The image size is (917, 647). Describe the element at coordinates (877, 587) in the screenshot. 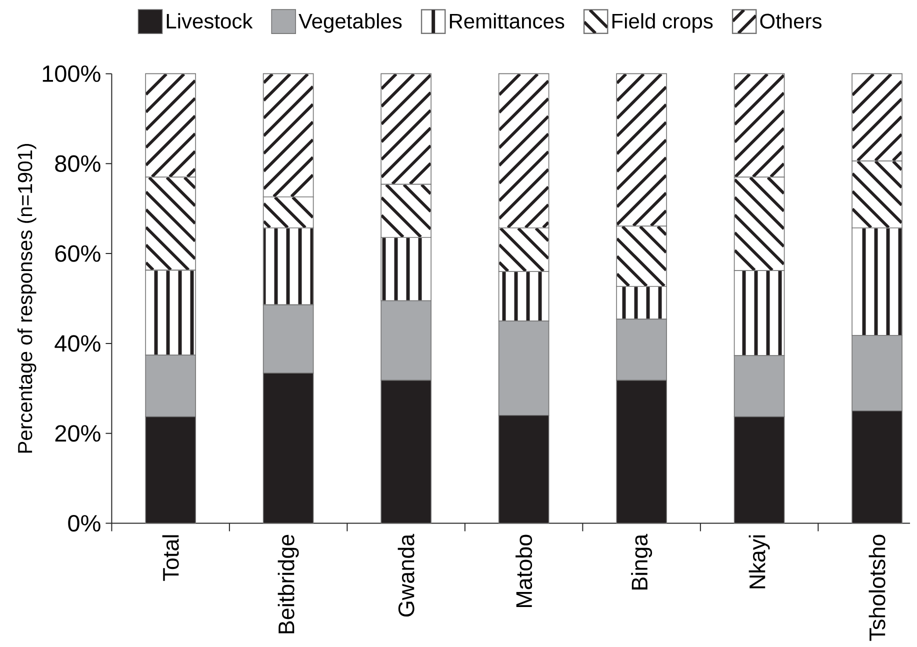

I see `x-tick-label: Tsholotsho` at that location.